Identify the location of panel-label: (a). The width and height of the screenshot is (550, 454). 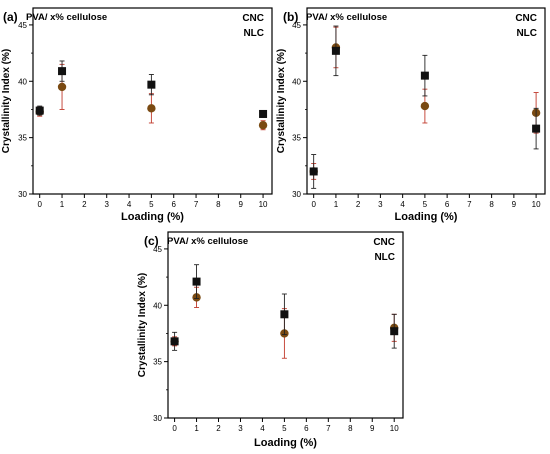
(10, 17).